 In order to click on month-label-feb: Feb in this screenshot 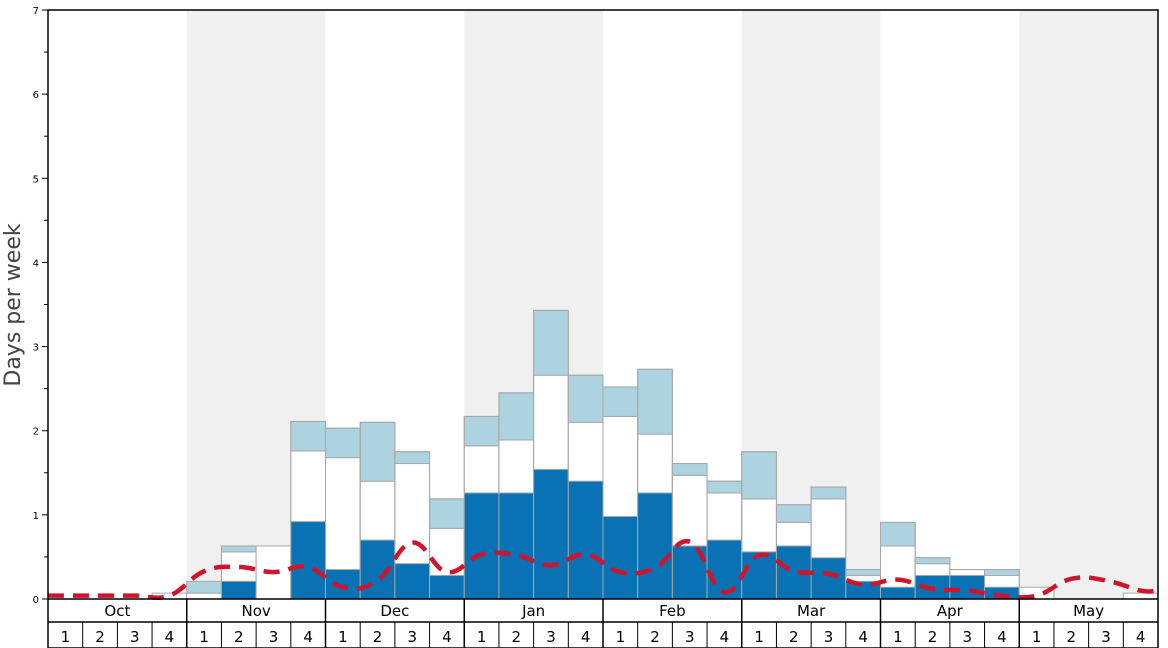, I will do `click(672, 611)`.